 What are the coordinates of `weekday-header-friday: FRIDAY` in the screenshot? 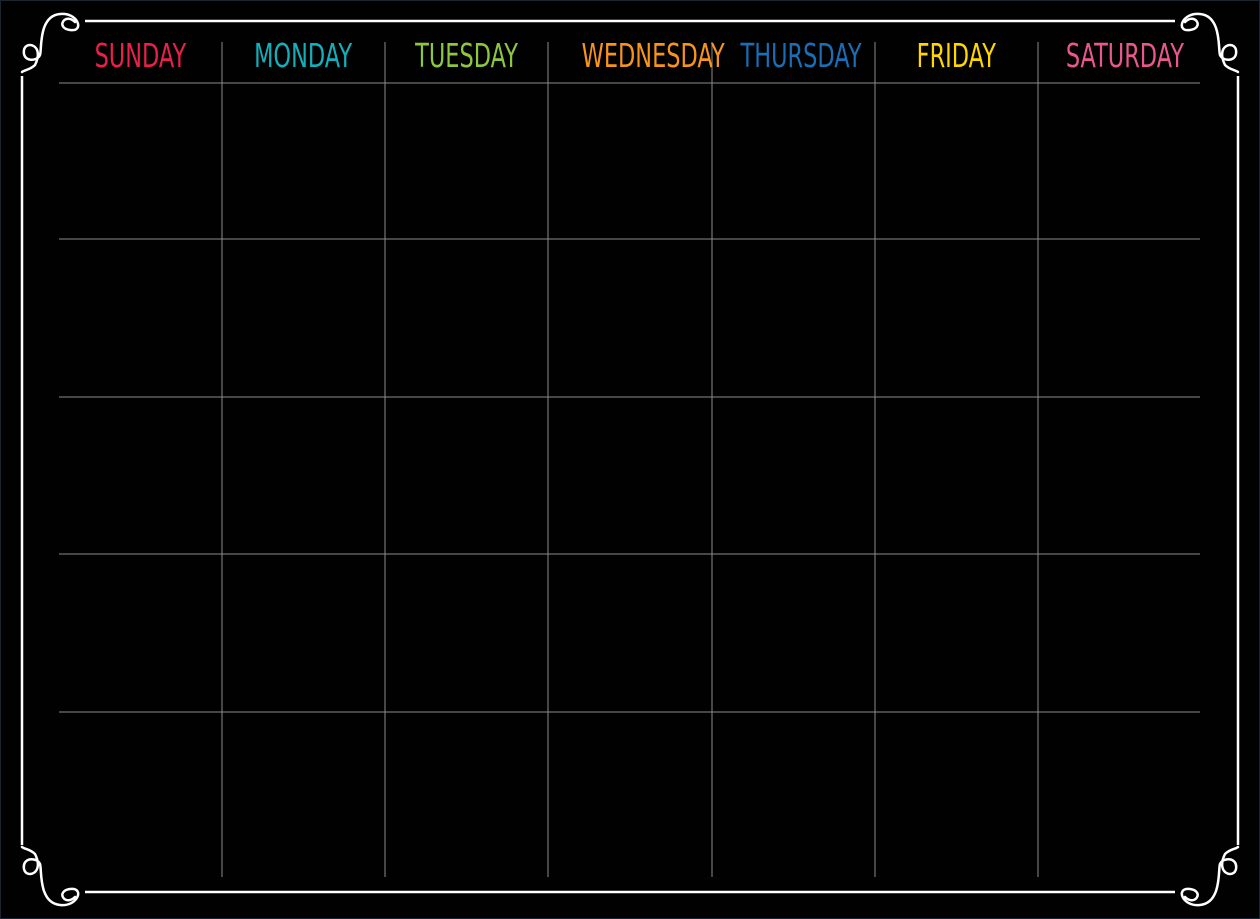 It's located at (956, 56).